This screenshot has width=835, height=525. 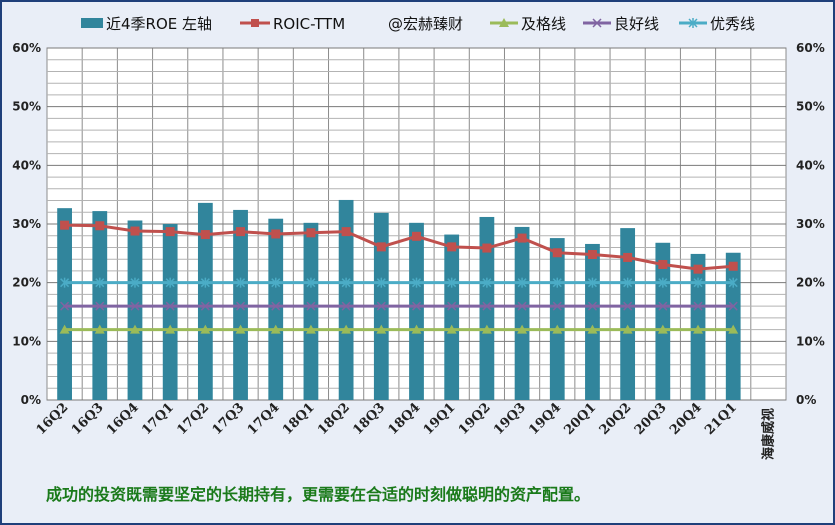 What do you see at coordinates (810, 283) in the screenshot?
I see `y-tick-label-right: 20%` at bounding box center [810, 283].